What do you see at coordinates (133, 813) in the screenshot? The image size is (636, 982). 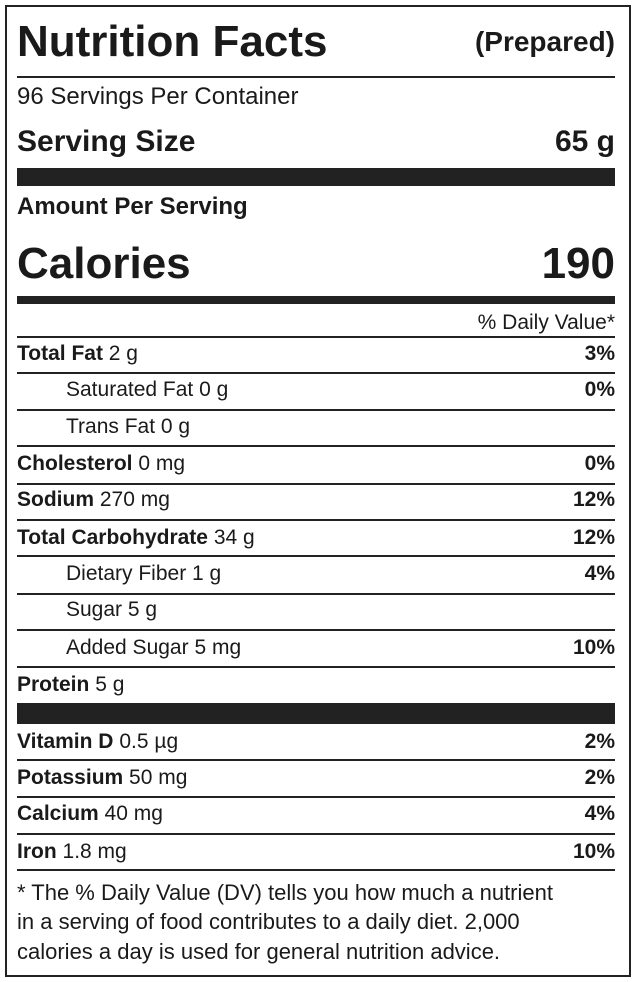 I see `nutrient-amount: 40 mg` at bounding box center [133, 813].